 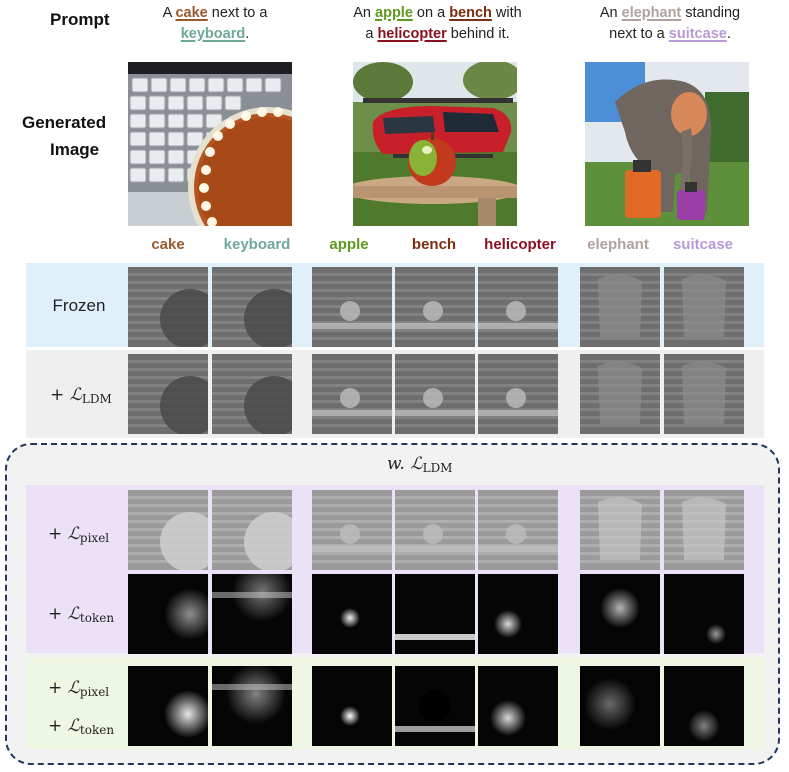 What do you see at coordinates (79, 534) in the screenshot?
I see `row-label-pixel: + ℒpixel` at bounding box center [79, 534].